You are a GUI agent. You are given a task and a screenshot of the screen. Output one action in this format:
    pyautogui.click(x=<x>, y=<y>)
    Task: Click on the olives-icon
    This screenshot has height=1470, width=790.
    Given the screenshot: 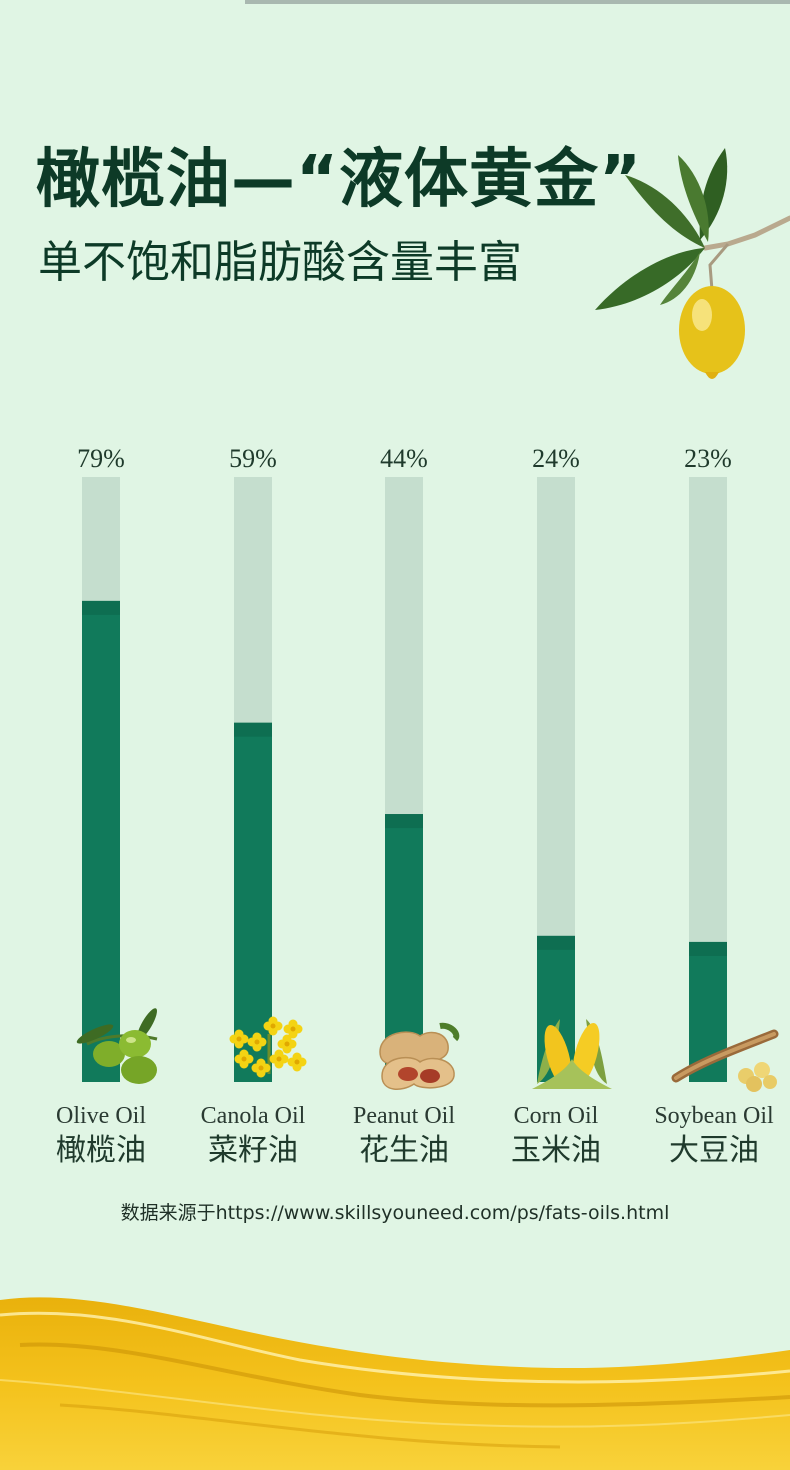 What is the action you would take?
    pyautogui.click(x=117, y=1046)
    